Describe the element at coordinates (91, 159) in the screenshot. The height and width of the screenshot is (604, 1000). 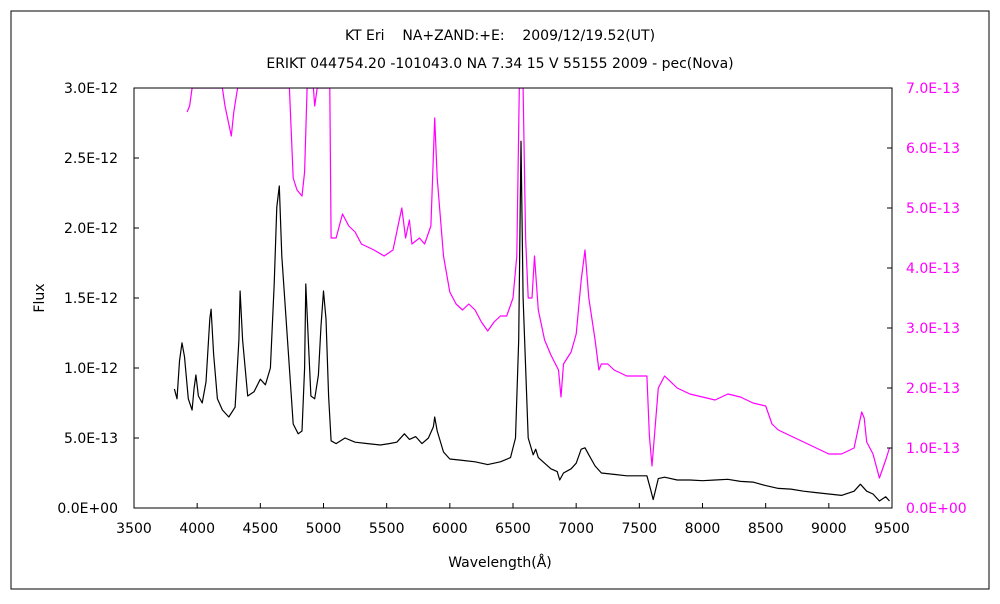
I see `y-tick-label: 2.5E-12` at that location.